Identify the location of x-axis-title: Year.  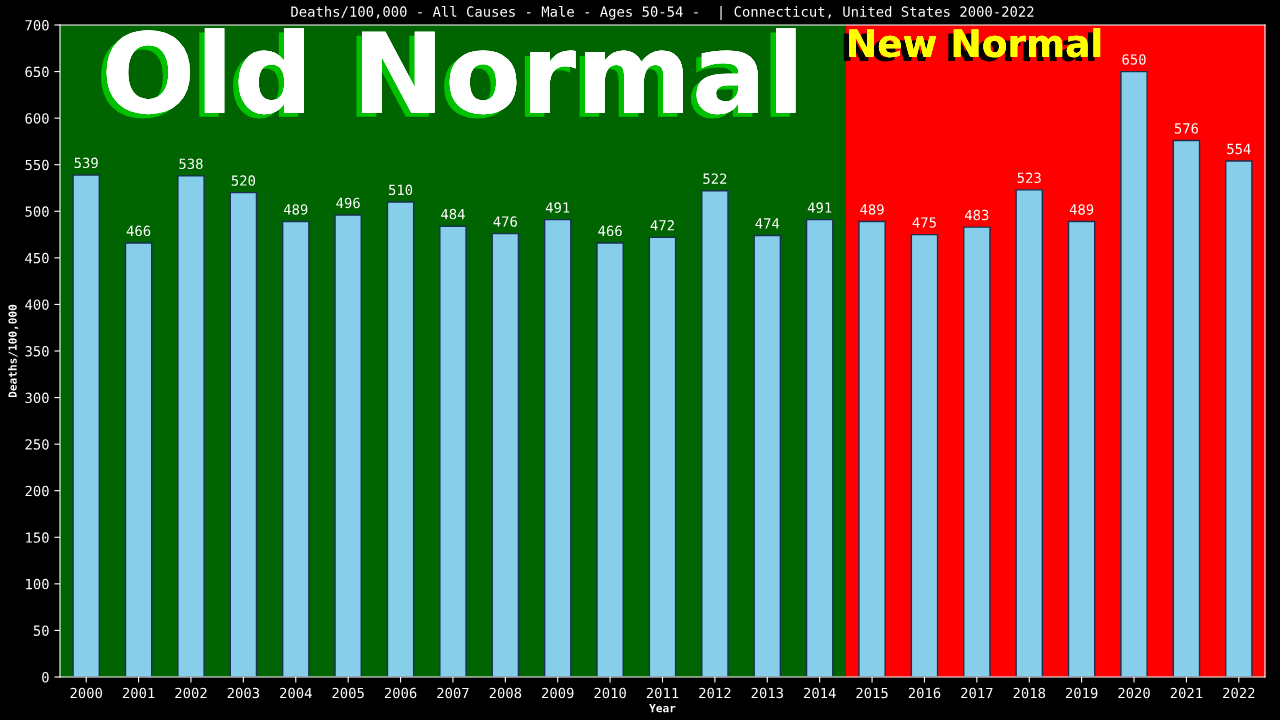
(662, 708).